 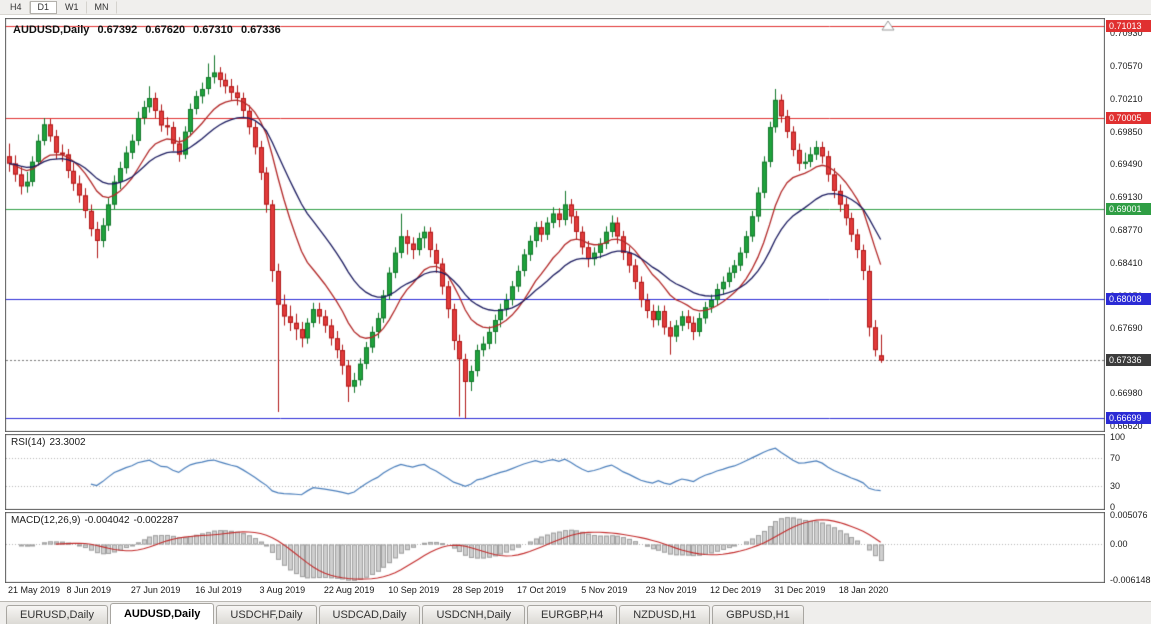 What do you see at coordinates (349, 590) in the screenshot?
I see `date-tick-label: 22 Aug 2019` at bounding box center [349, 590].